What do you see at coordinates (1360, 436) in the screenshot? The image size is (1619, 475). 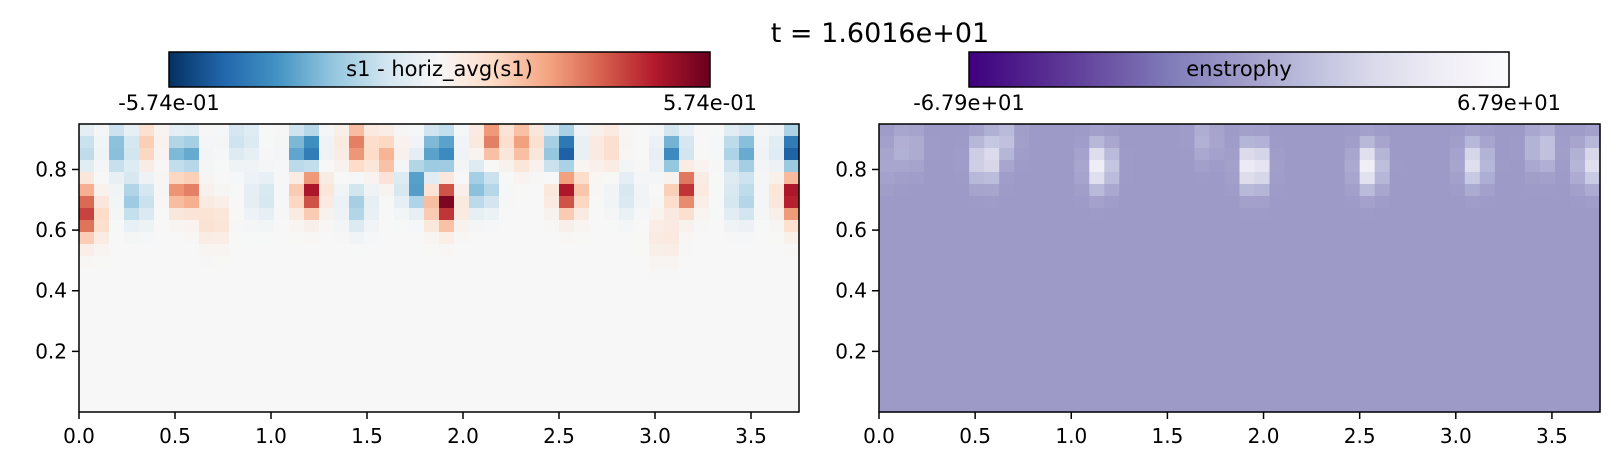 I see `x-tick-label: 2.5` at bounding box center [1360, 436].